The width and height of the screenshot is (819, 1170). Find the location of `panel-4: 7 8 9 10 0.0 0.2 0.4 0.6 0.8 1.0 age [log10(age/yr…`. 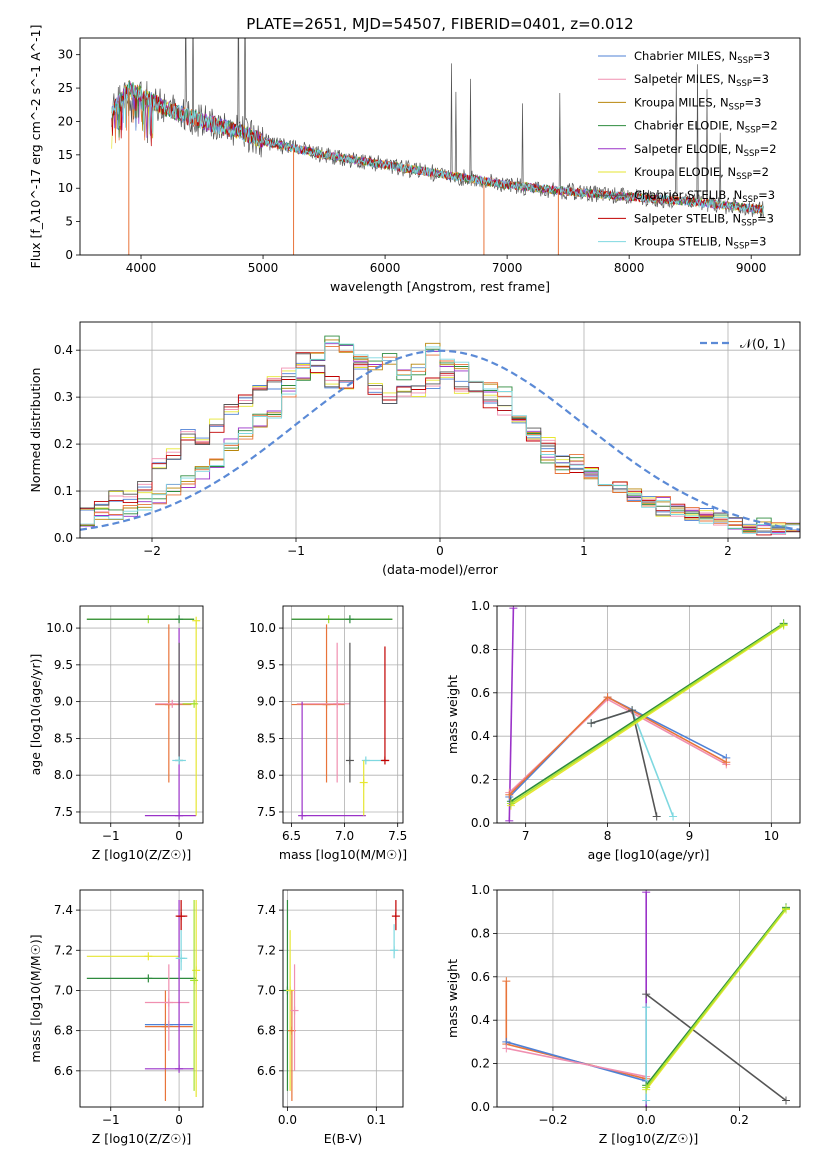

panel-4: 7 8 9 10 0.0 0.2 0.4 0.6 0.8 1.0 age [log10(age/yr… is located at coordinates (623, 730).